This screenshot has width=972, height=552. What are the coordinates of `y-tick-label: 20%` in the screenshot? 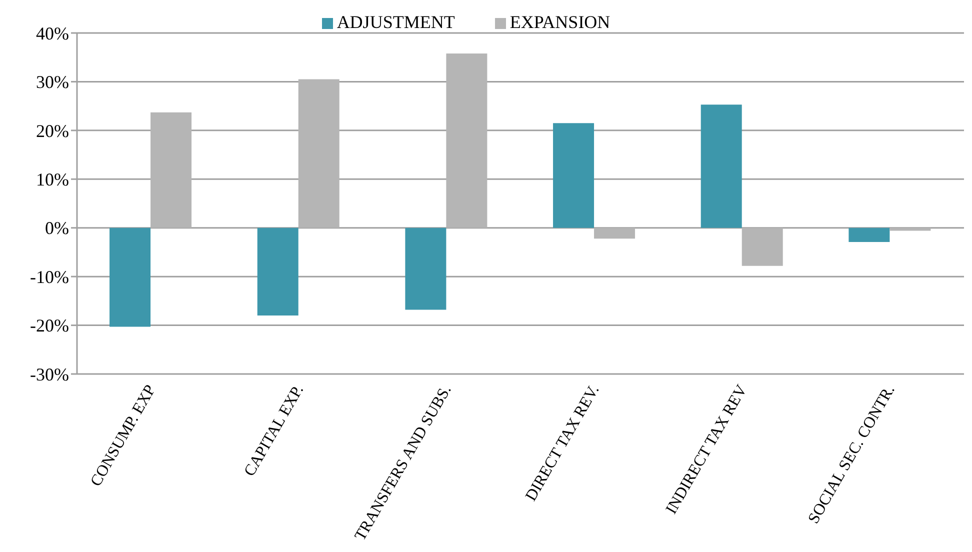 It's located at (52, 130).